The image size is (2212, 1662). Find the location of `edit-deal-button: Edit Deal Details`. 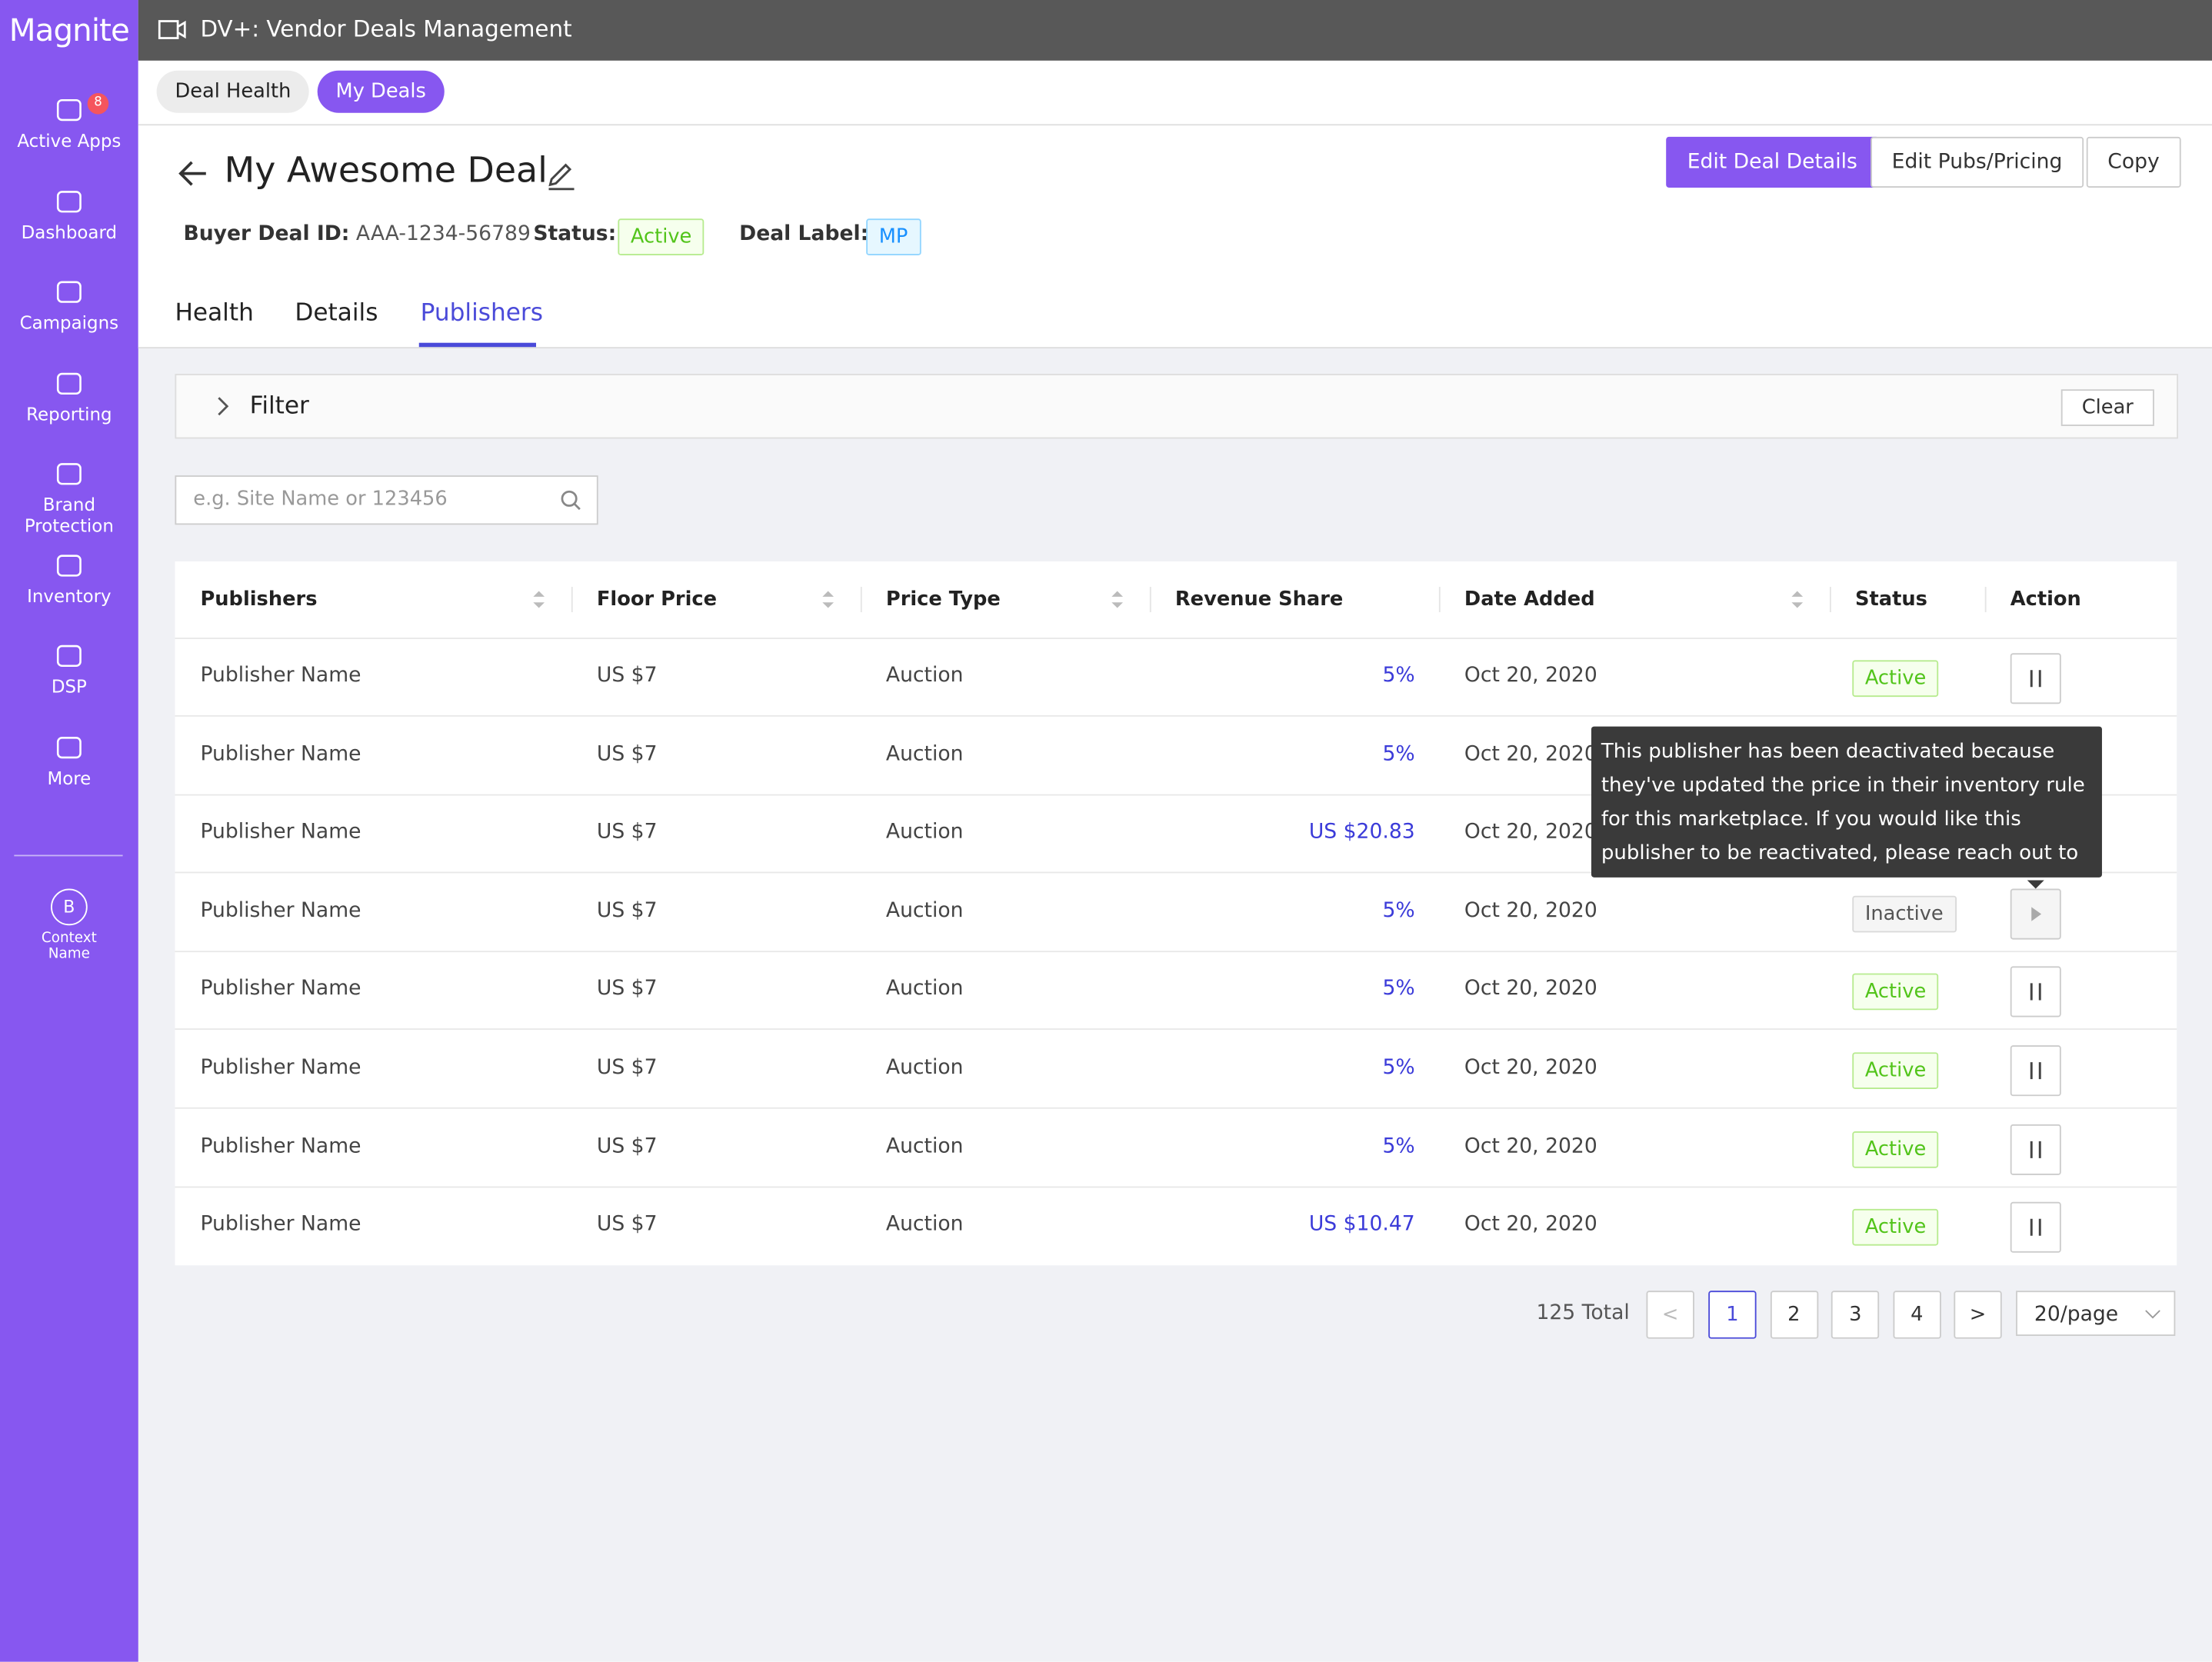

edit-deal-button: Edit Deal Details is located at coordinates (1772, 162).